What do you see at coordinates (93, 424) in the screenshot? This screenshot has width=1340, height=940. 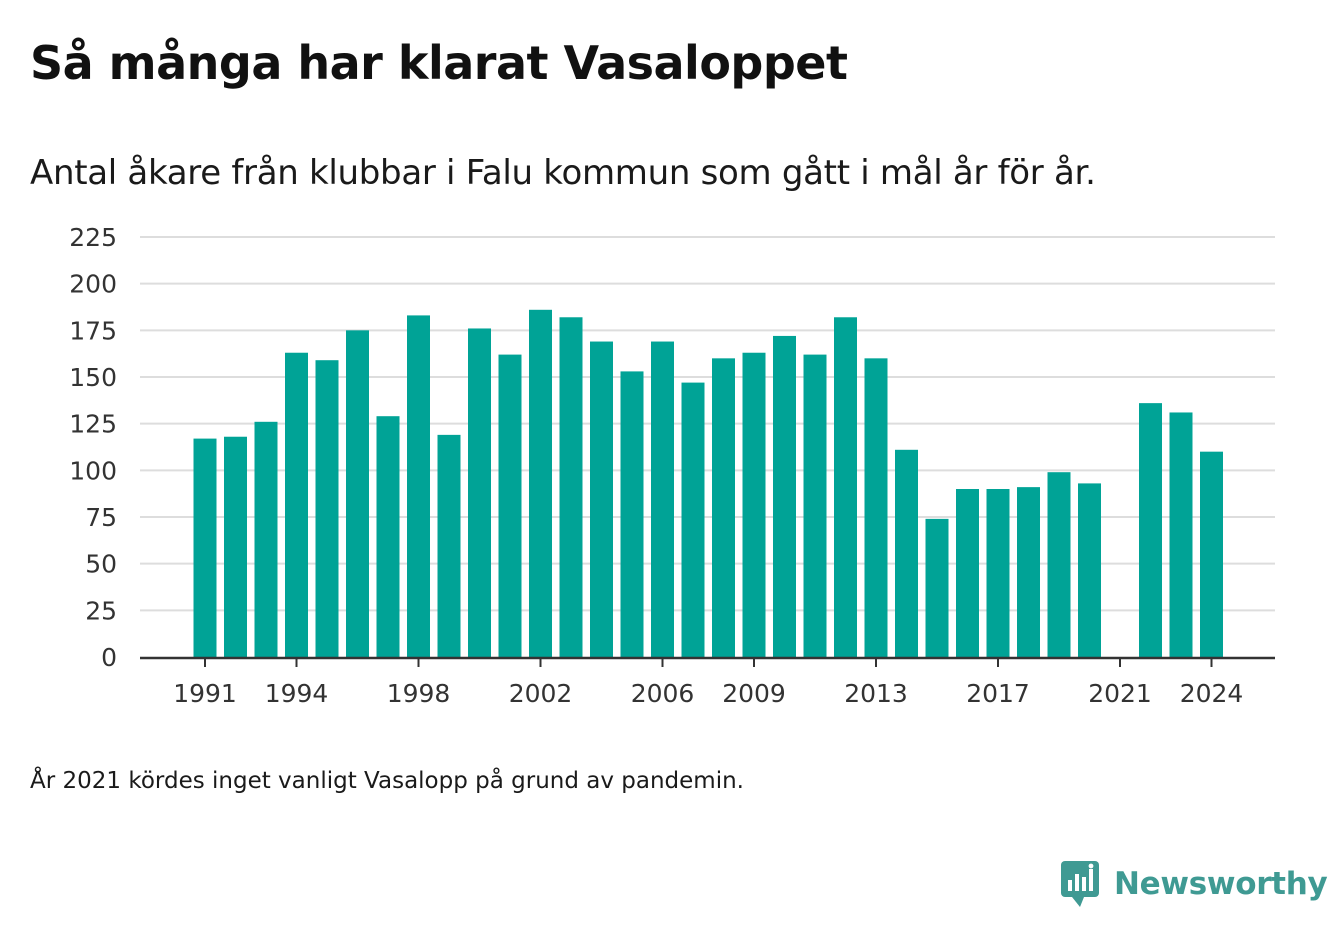 I see `y-tick-label: 125` at bounding box center [93, 424].